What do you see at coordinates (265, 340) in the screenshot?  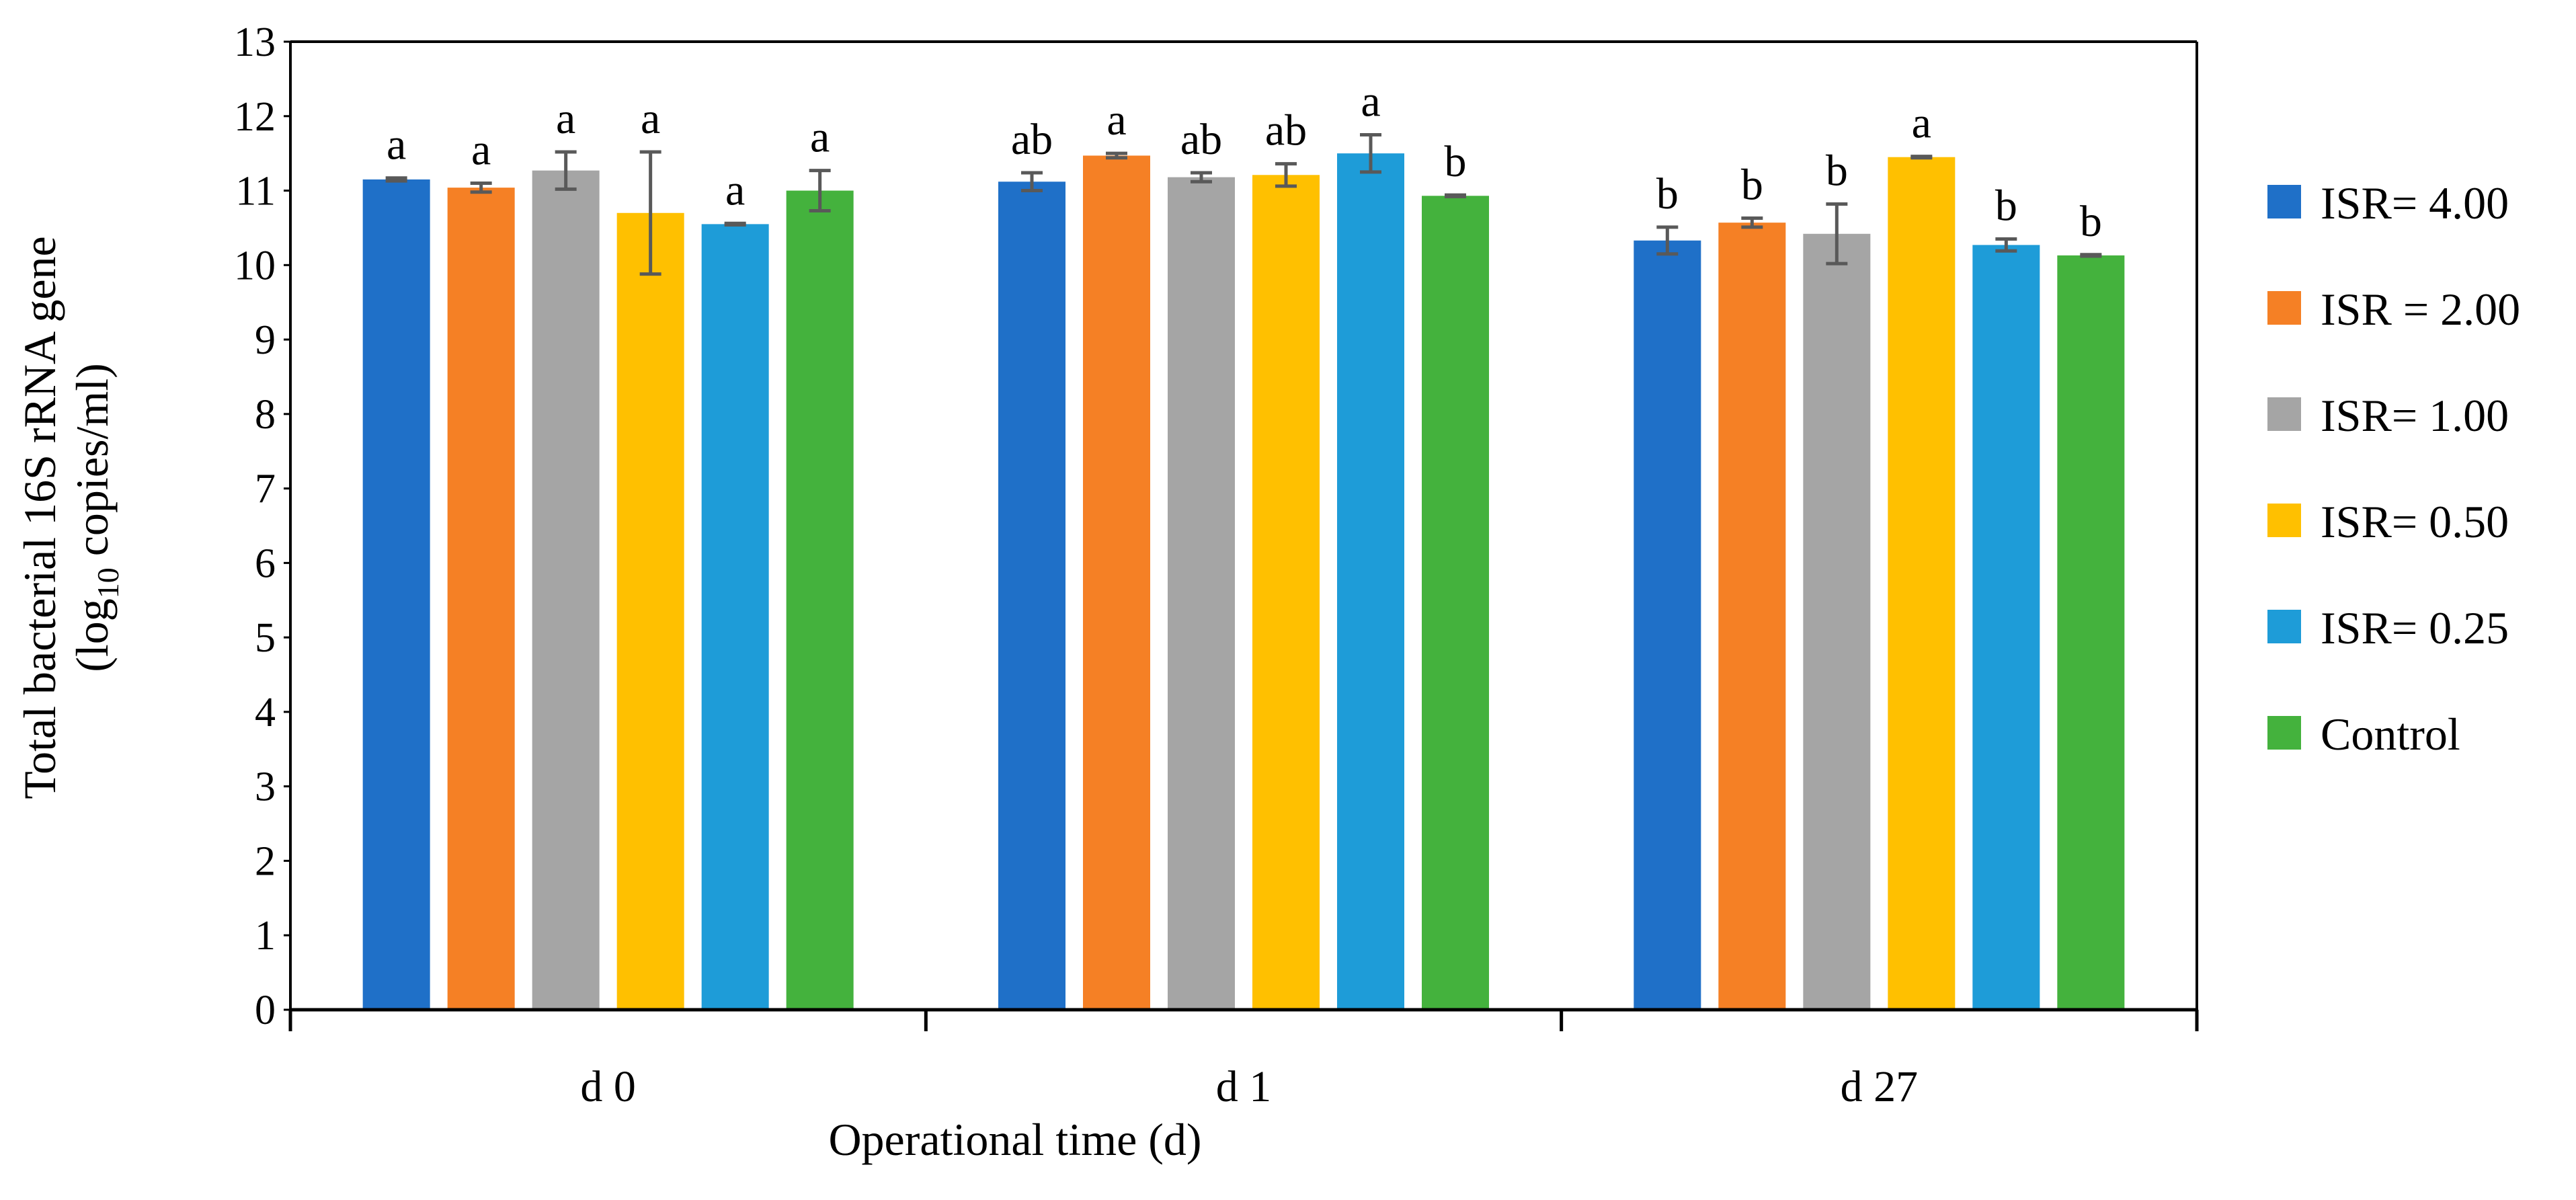 I see `y-tick-label: 9` at bounding box center [265, 340].